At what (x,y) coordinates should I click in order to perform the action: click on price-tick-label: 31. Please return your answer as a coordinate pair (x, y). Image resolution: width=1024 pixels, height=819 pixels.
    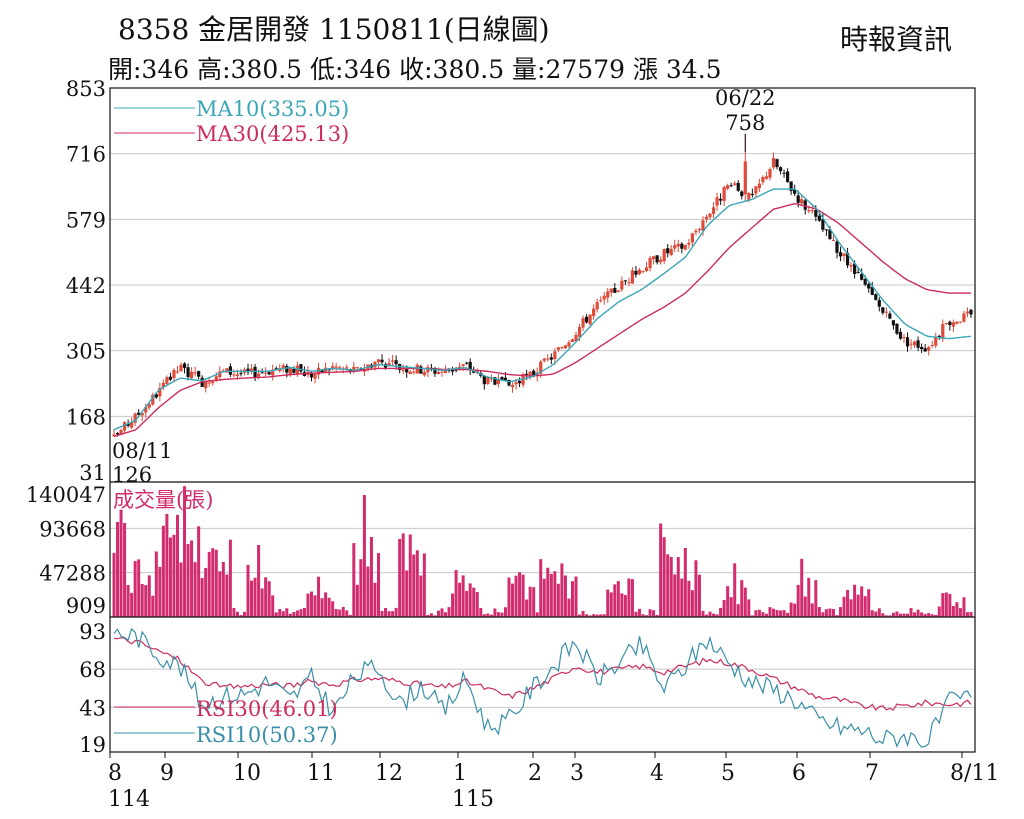
    Looking at the image, I should click on (92, 473).